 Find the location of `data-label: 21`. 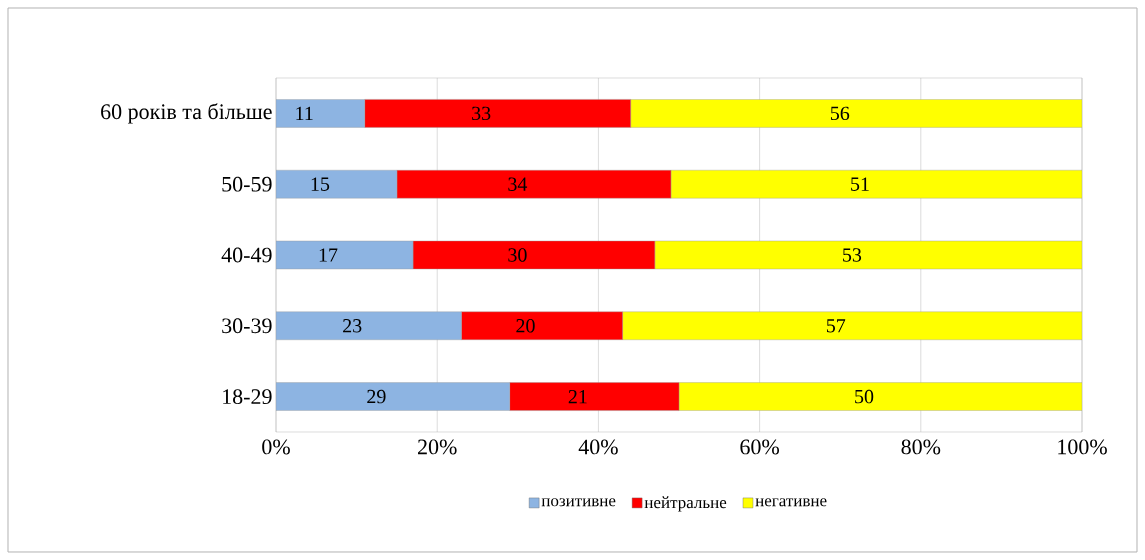

data-label: 21 is located at coordinates (577, 396).